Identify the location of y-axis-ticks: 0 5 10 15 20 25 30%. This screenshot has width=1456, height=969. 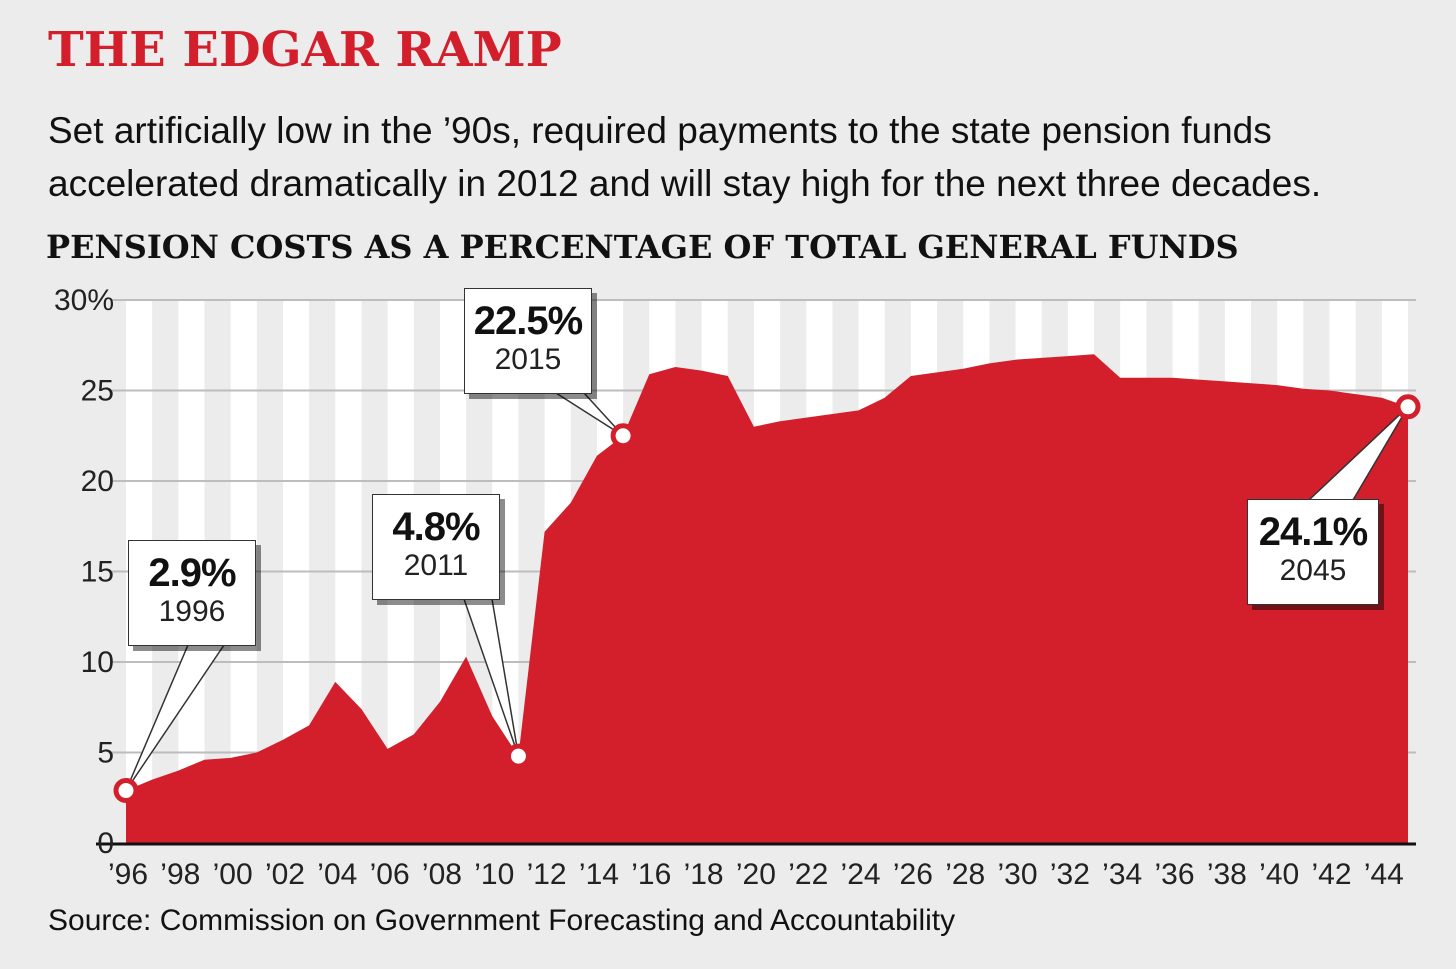
(84, 572).